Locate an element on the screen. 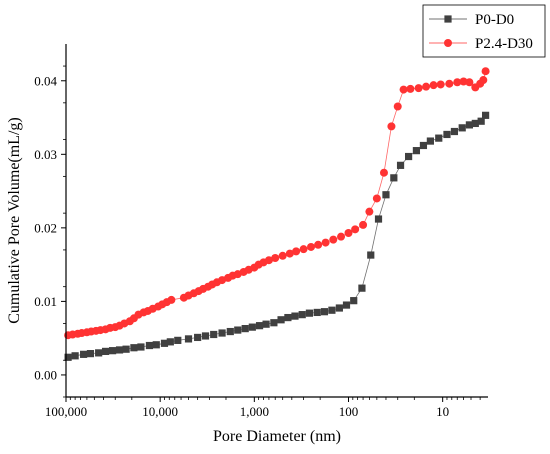 Image resolution: width=550 pixels, height=454 pixels. legend: P0-D0 P2.4-D30 is located at coordinates (484, 31).